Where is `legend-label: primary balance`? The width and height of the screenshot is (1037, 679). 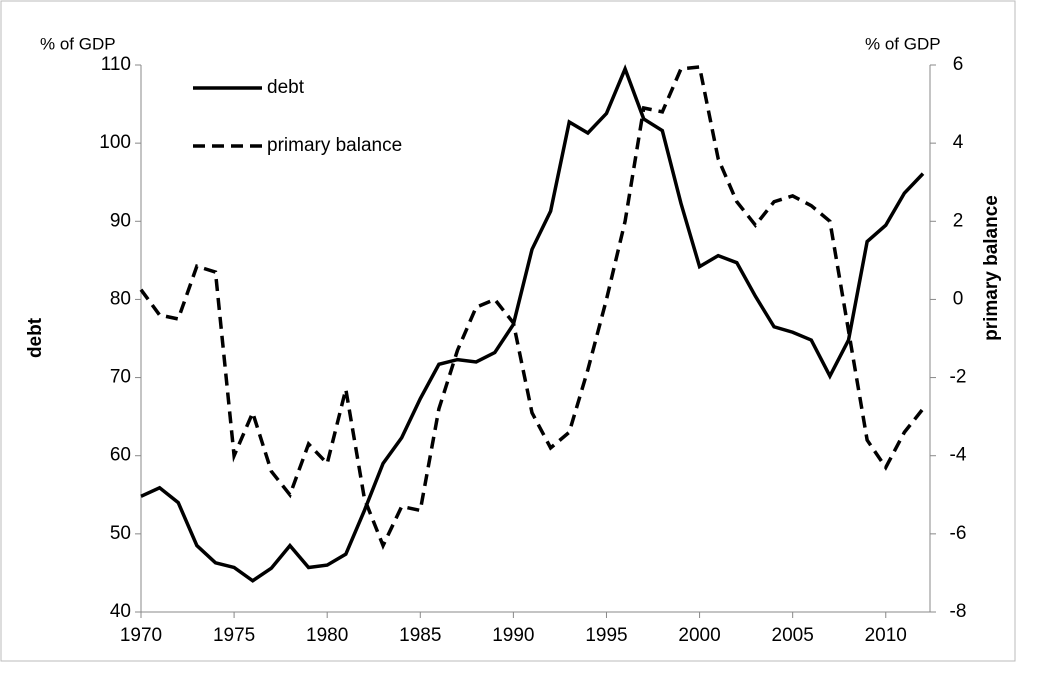
legend-label: primary balance is located at coordinates (334, 145).